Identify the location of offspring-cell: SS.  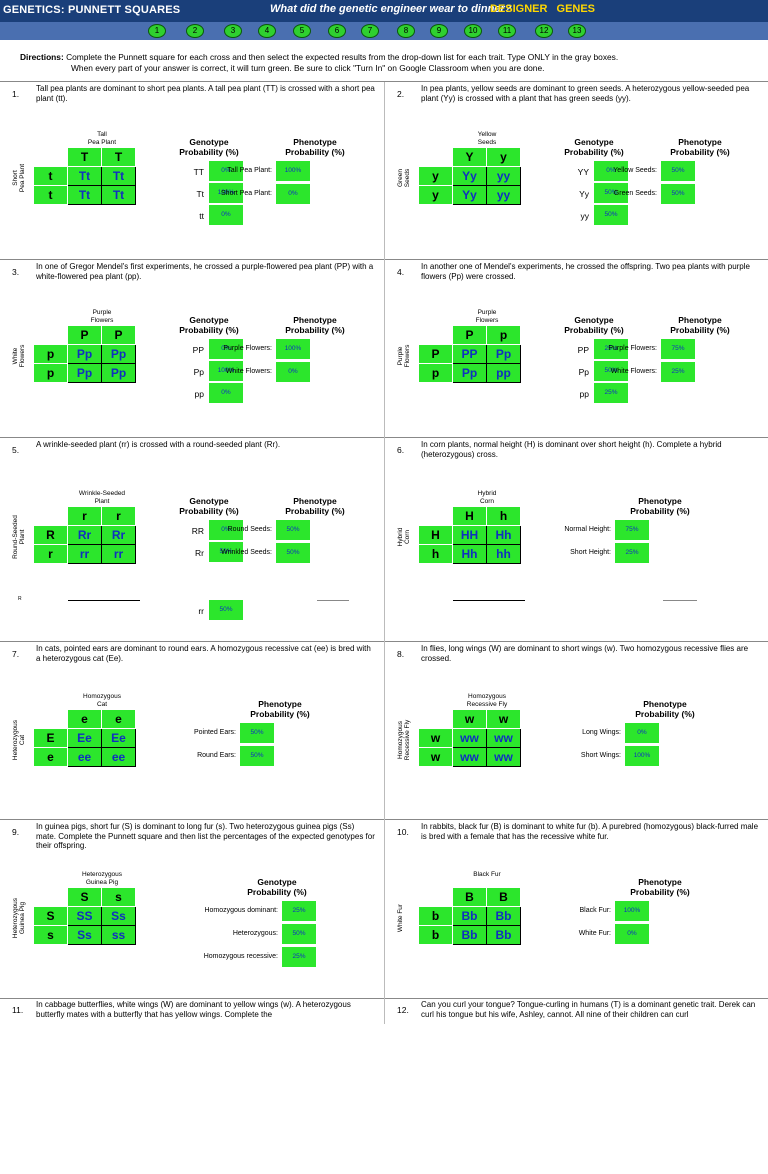
(84, 916).